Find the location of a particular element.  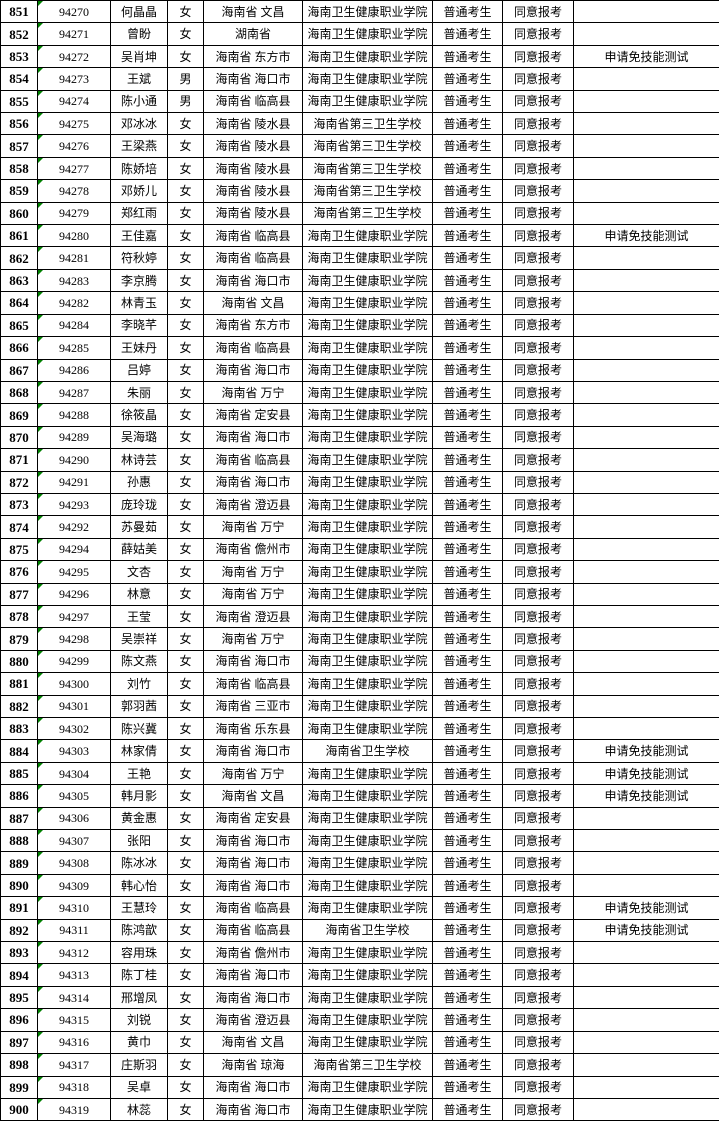

row-number-cell: 883 is located at coordinates (19, 728).